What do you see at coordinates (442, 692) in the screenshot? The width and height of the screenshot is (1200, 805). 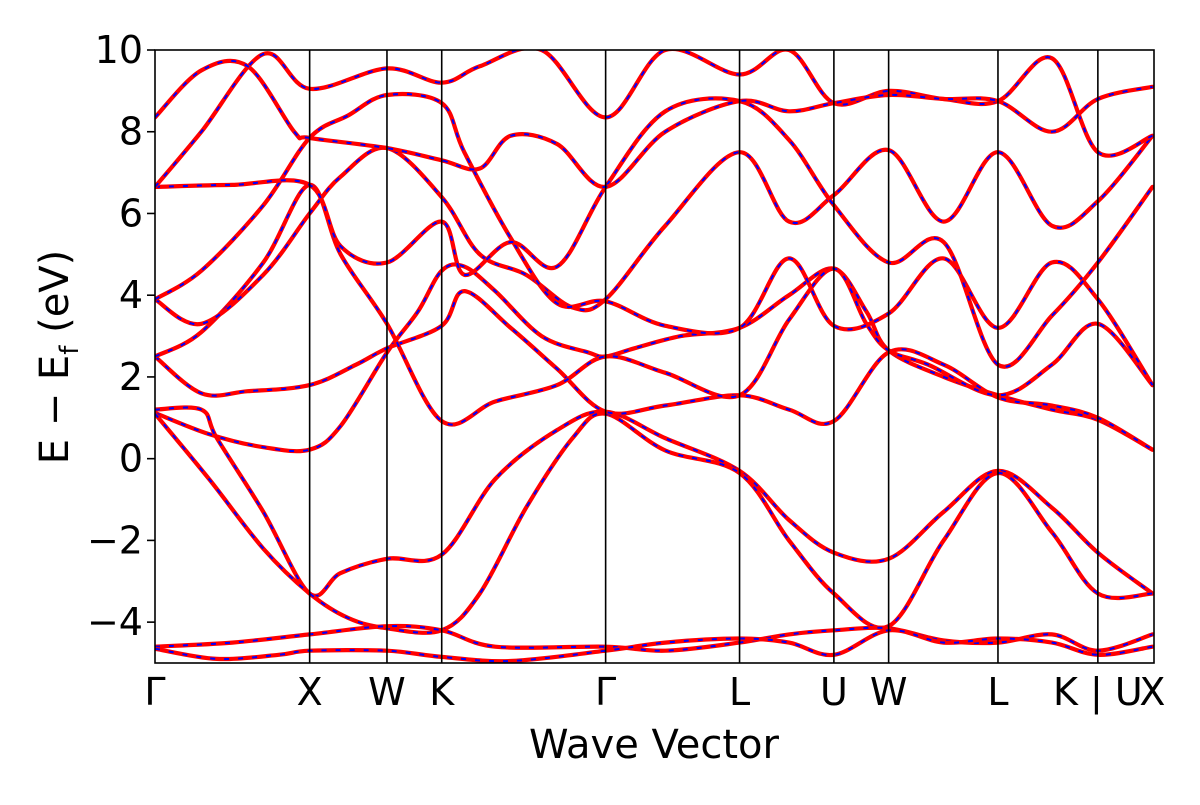 I see `x-tick-label-4: K` at bounding box center [442, 692].